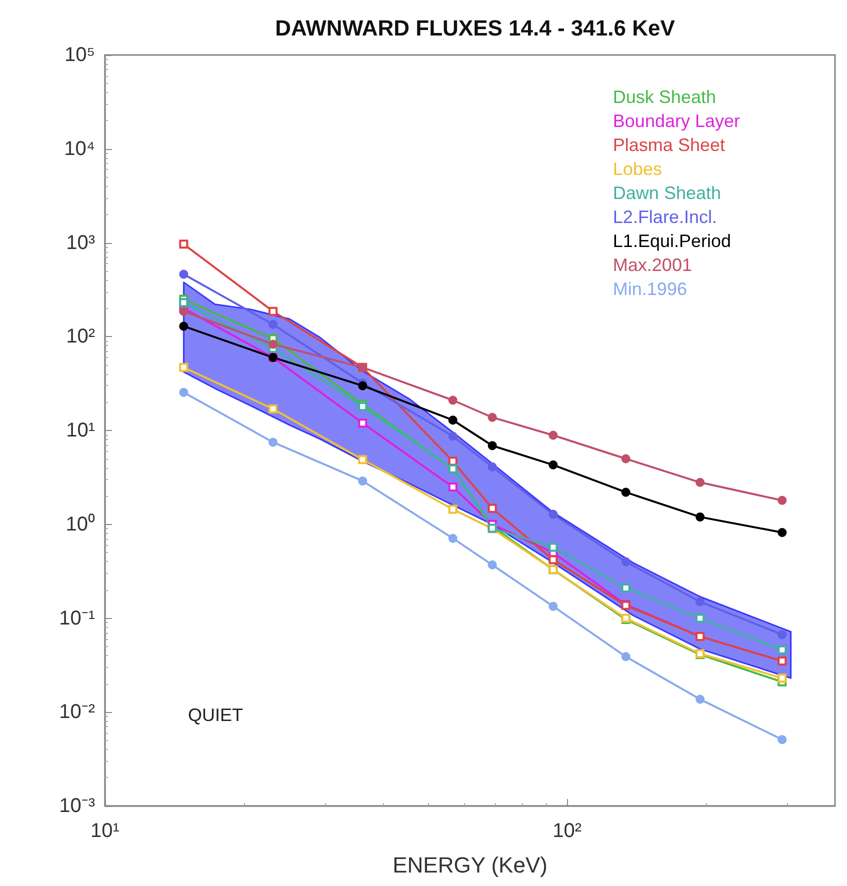  I want to click on y-tick-label: 10², so click(81, 337).